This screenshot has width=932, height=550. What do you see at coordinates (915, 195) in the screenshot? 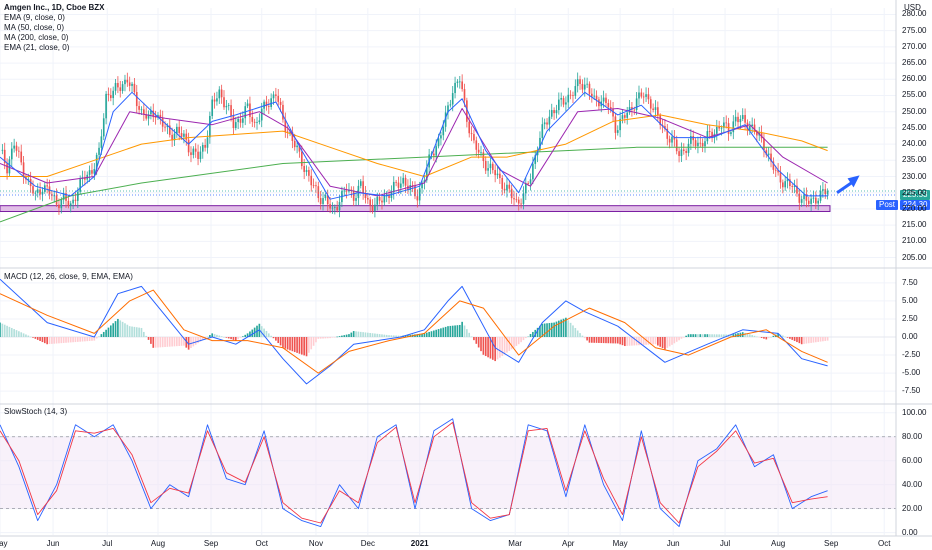
I see `last-price-tag: 225.53` at bounding box center [915, 195].